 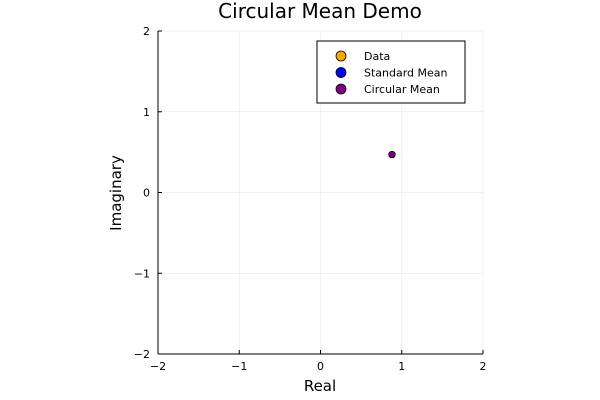 I want to click on x-tick-label-1: −1, so click(x=239, y=366).